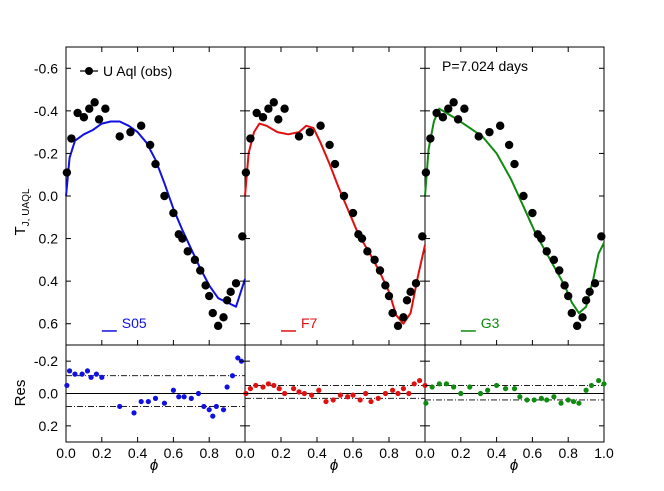  I want to click on model-curve-F7, so click(335, 223).